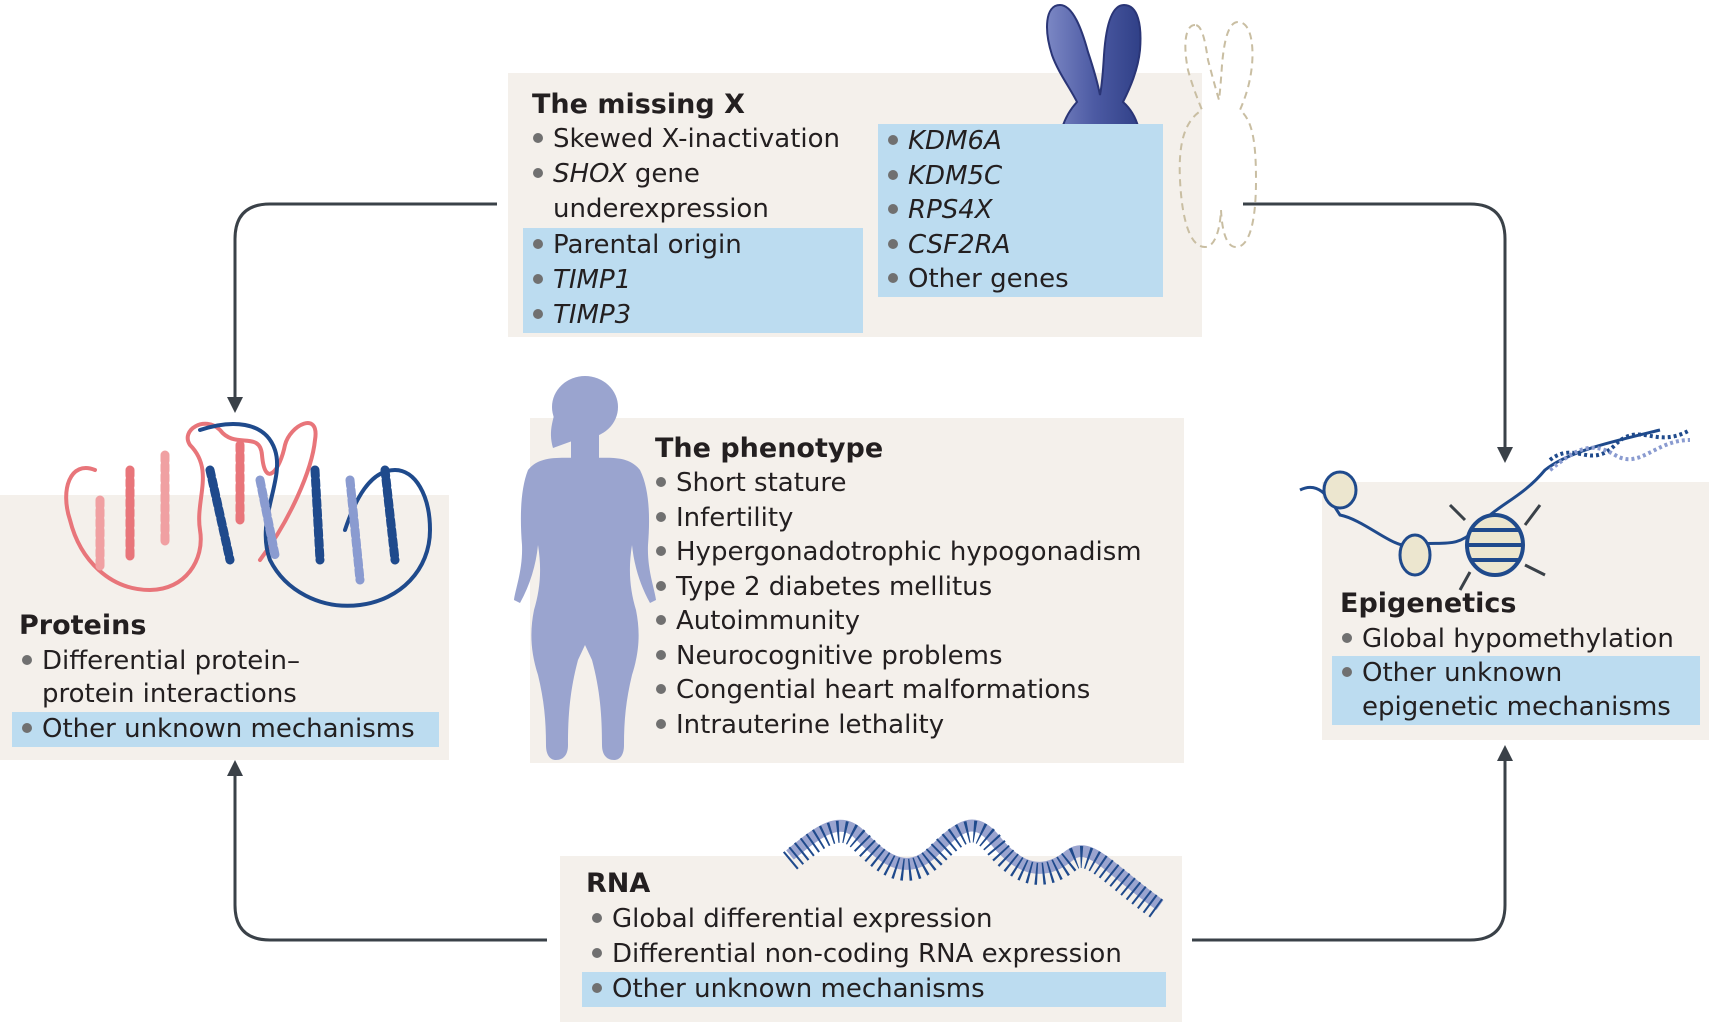 The height and width of the screenshot is (1022, 1709). What do you see at coordinates (1428, 603) in the screenshot?
I see `epigenetics-title: Epigenetics` at bounding box center [1428, 603].